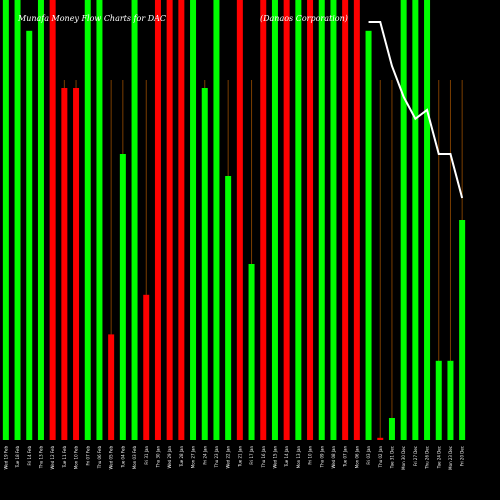  What do you see at coordinates (438, 457) in the screenshot?
I see `x-tick-label: Tue 24 Dec` at bounding box center [438, 457].